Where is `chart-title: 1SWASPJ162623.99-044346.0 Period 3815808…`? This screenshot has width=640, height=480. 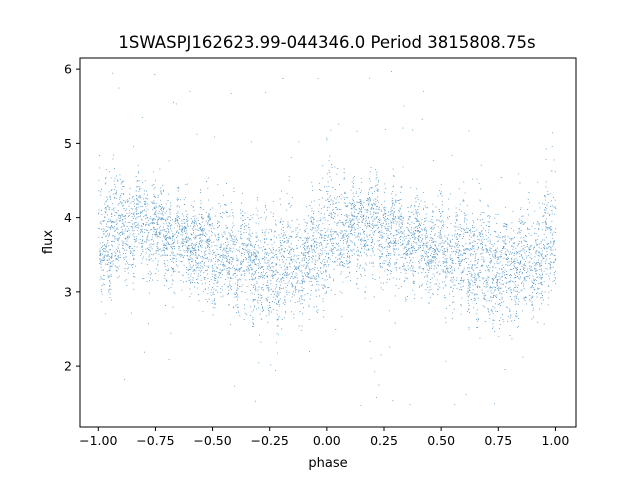
chart-title: 1SWASPJ162623.99-044346.0 Period 3815808… is located at coordinates (326, 42).